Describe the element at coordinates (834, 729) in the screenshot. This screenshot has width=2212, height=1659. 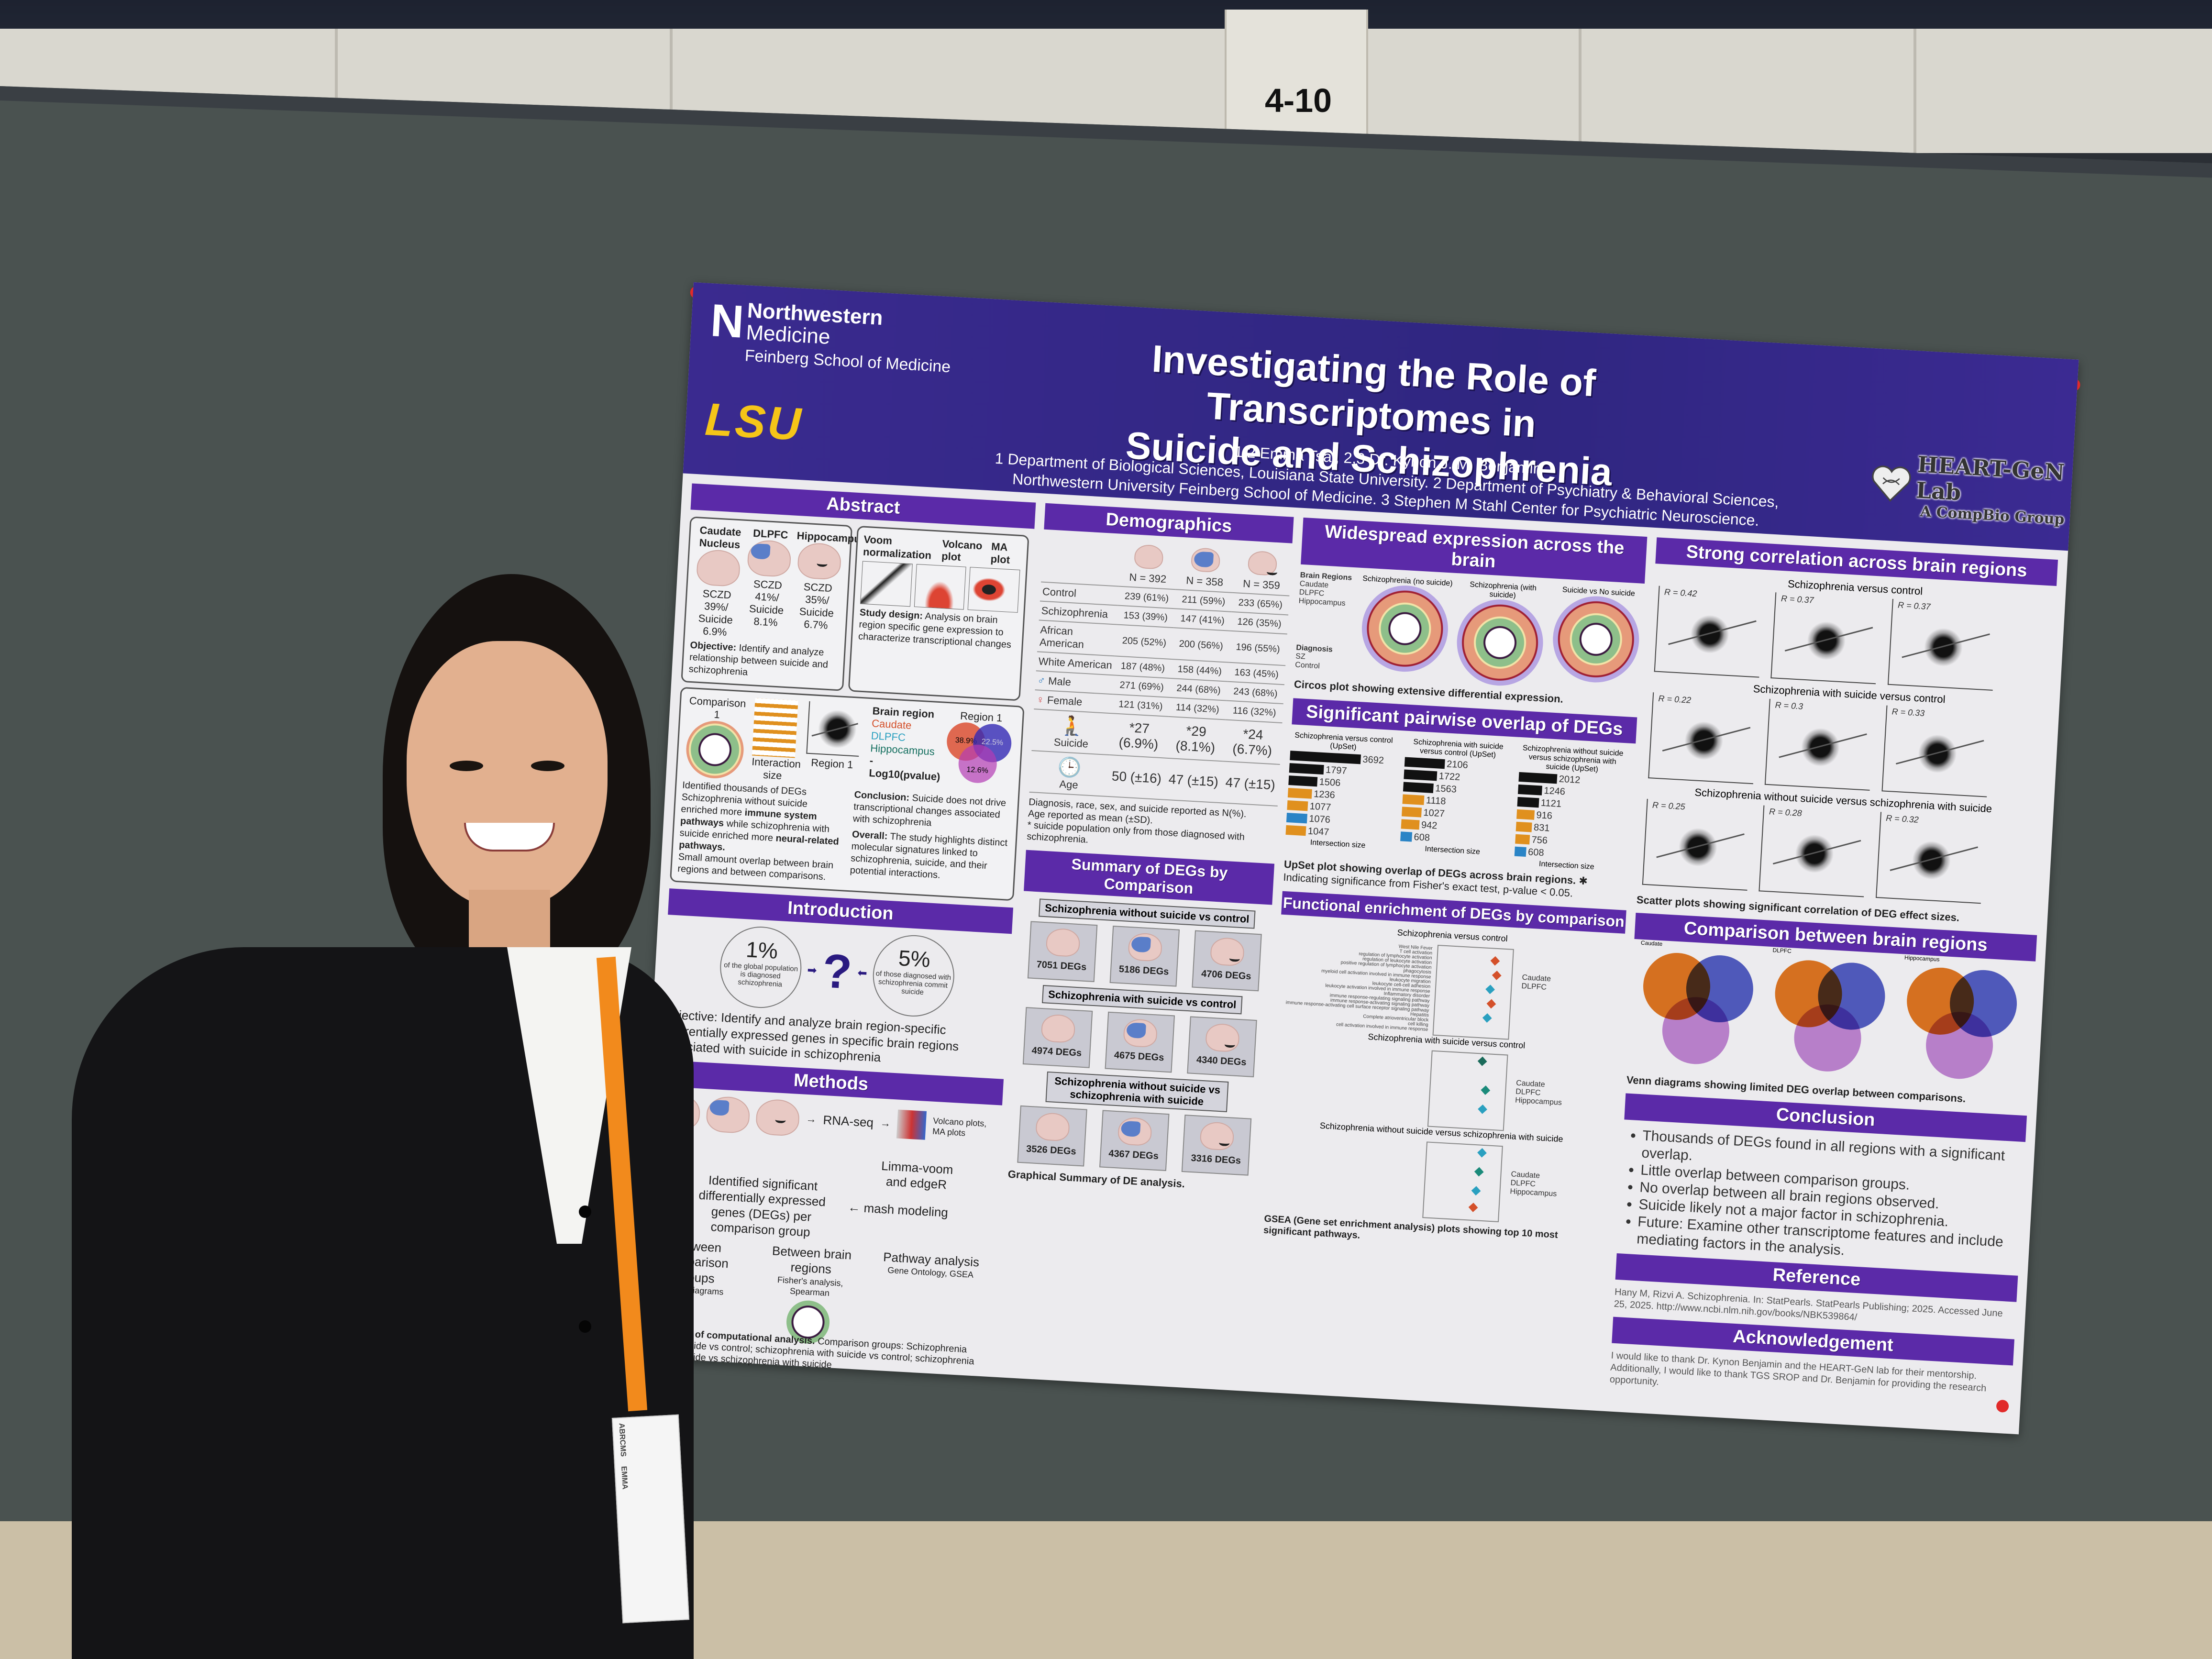
I see `scatter-mini-plot` at that location.